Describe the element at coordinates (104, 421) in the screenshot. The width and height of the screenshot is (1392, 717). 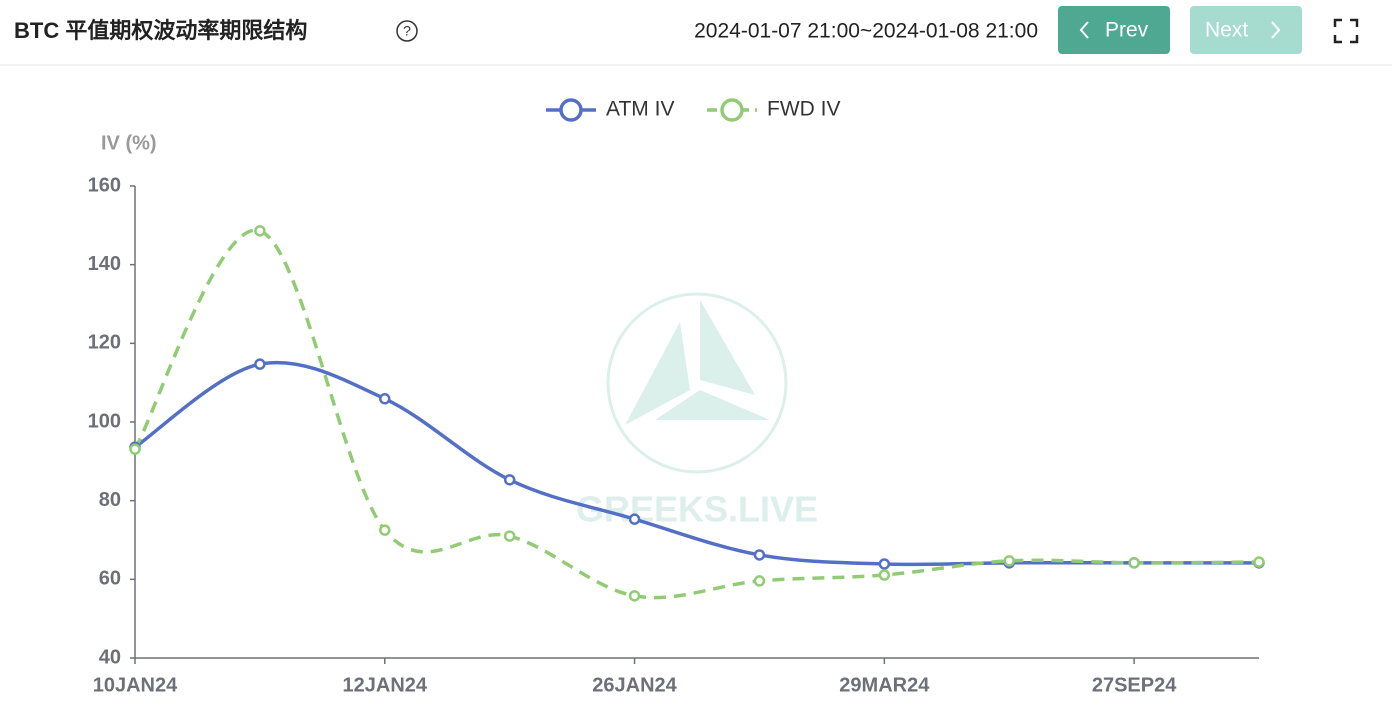
I see `y-tick-label: 100` at that location.